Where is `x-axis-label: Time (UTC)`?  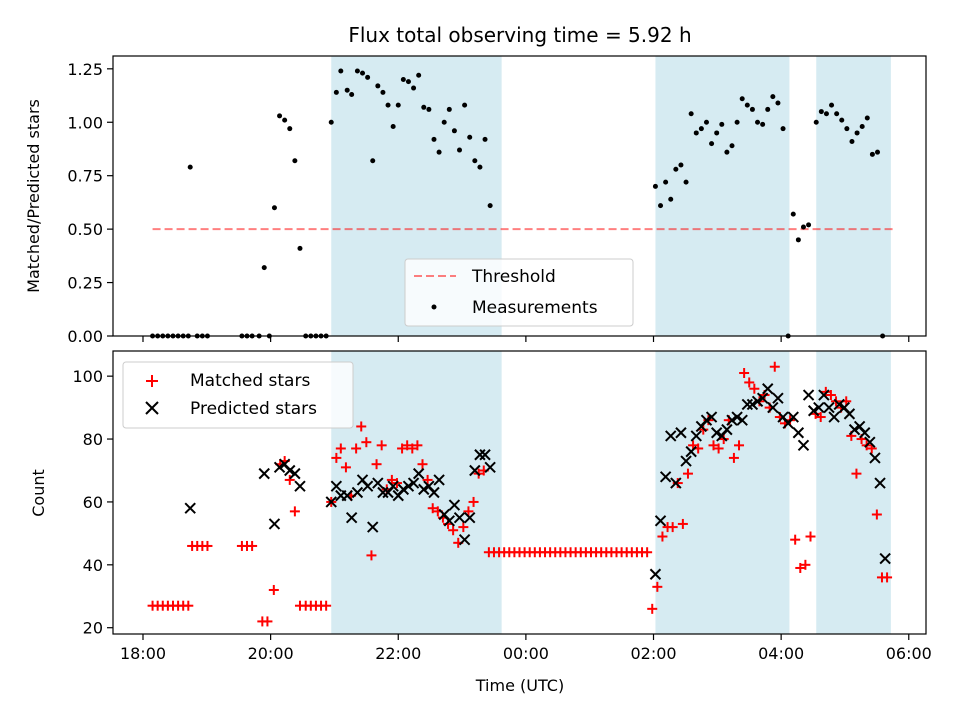 x-axis-label: Time (UTC) is located at coordinates (519, 685).